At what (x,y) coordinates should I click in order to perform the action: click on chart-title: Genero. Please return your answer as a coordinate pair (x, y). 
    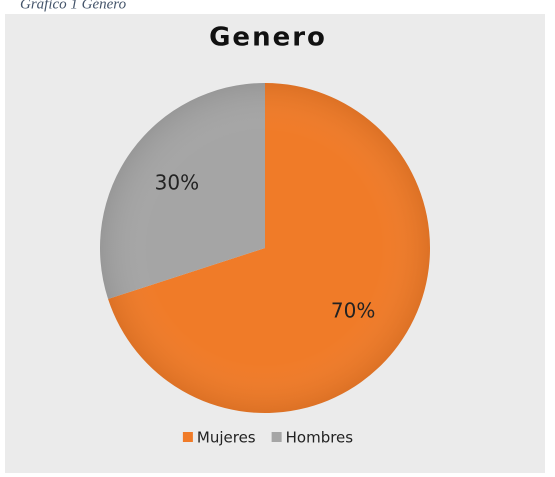
    Looking at the image, I should click on (268, 38).